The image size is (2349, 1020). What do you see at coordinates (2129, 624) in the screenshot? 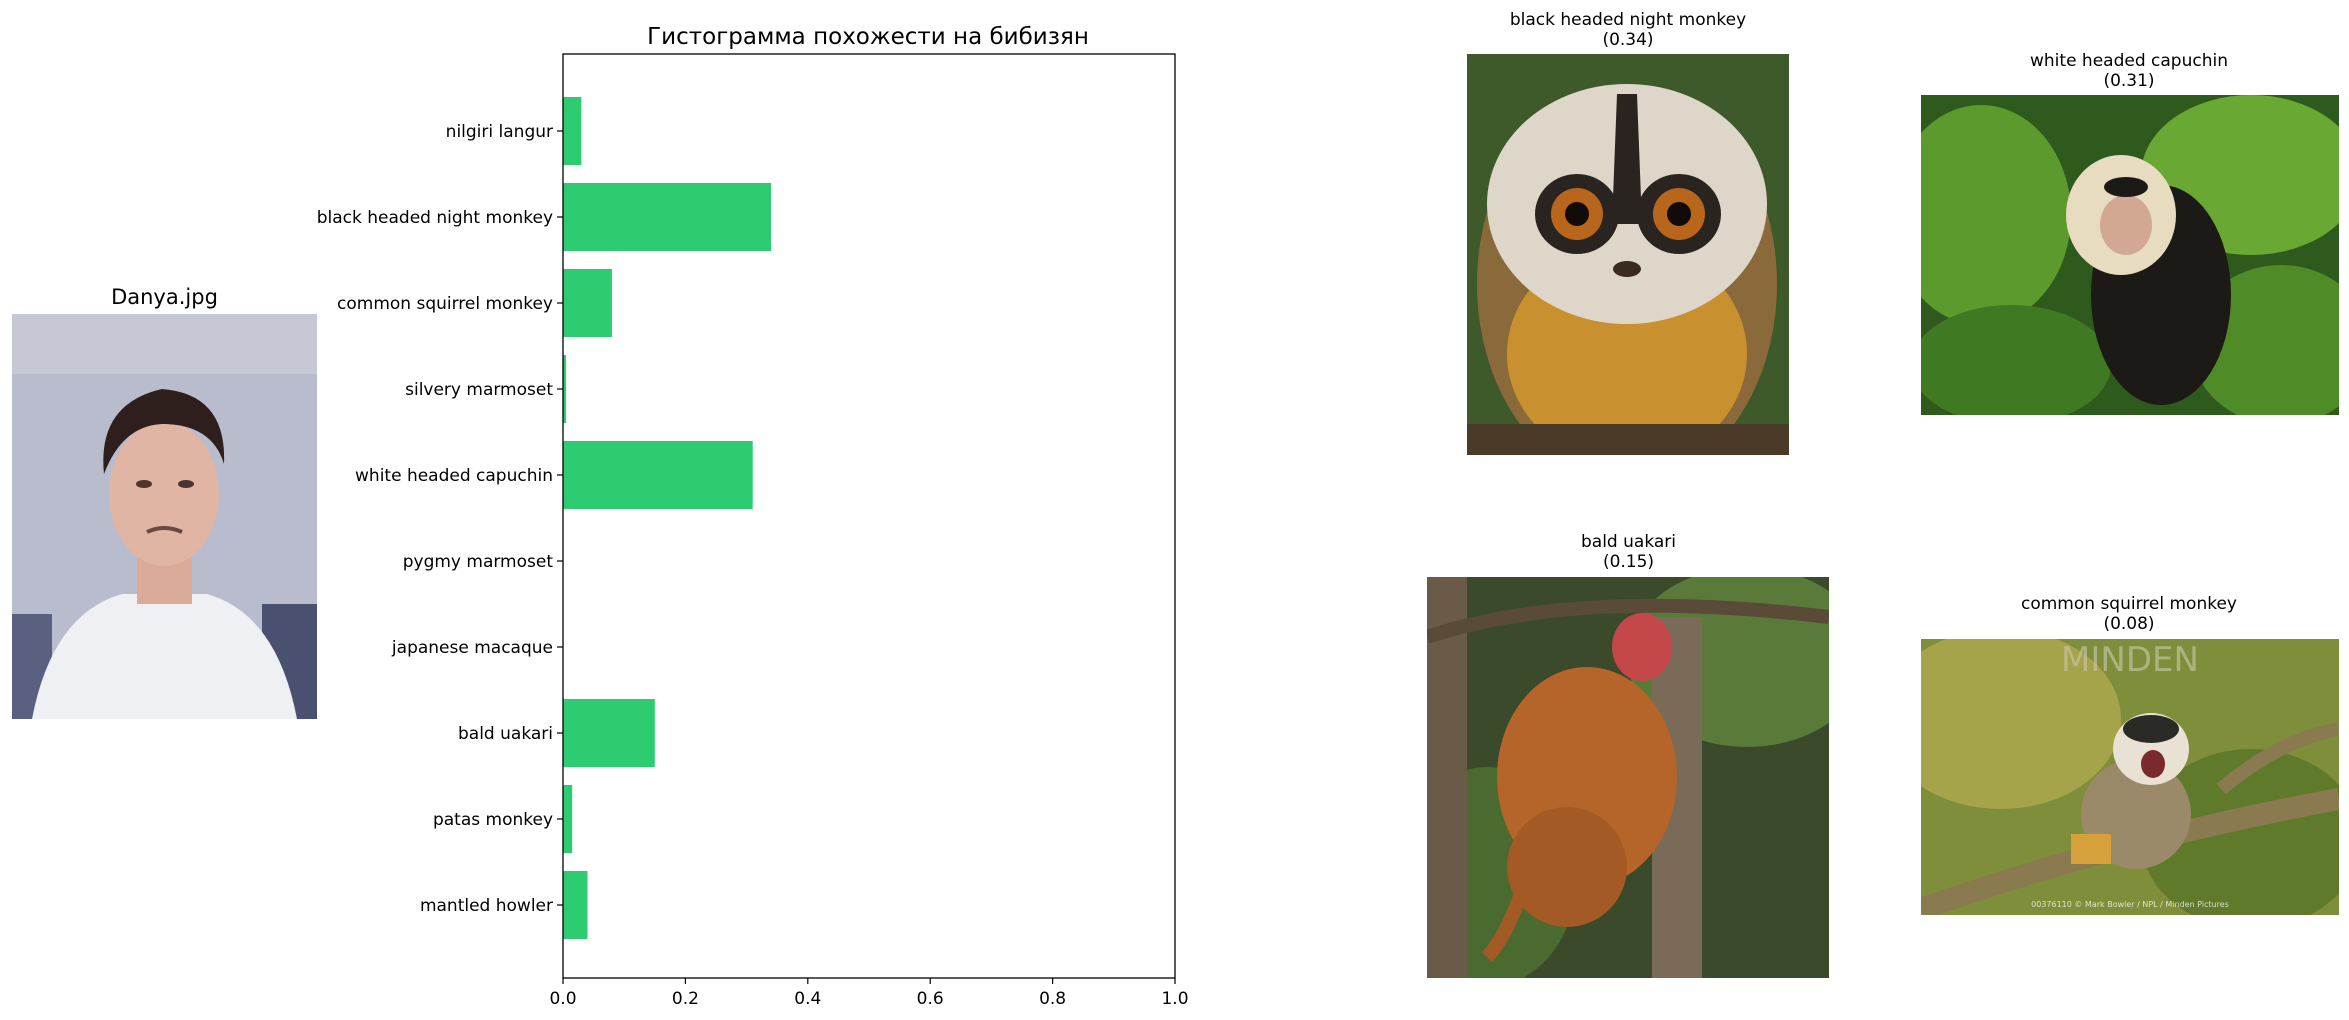
I see `match-score: (0.08)` at bounding box center [2129, 624].